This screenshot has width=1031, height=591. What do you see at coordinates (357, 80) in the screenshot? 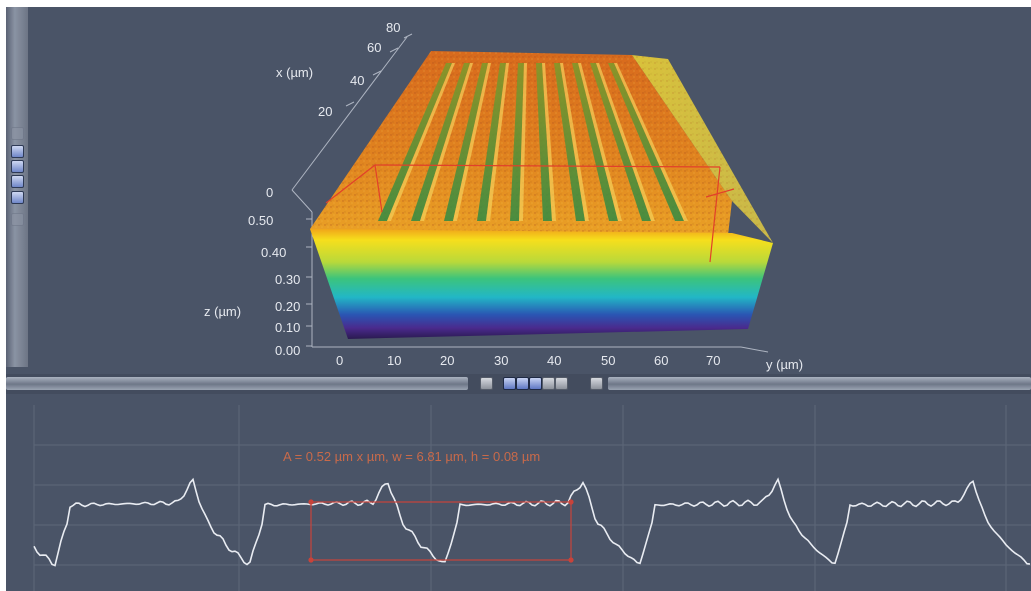
I see `x-axis-tick: 40` at bounding box center [357, 80].